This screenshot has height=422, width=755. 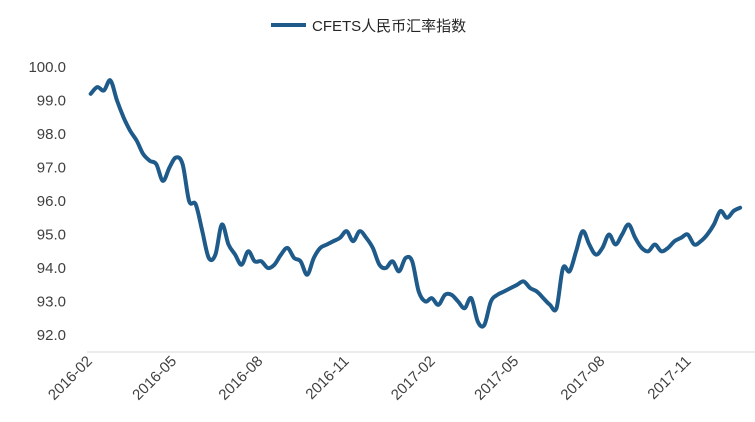 I want to click on y-tick-label: 99.0, so click(x=51, y=101).